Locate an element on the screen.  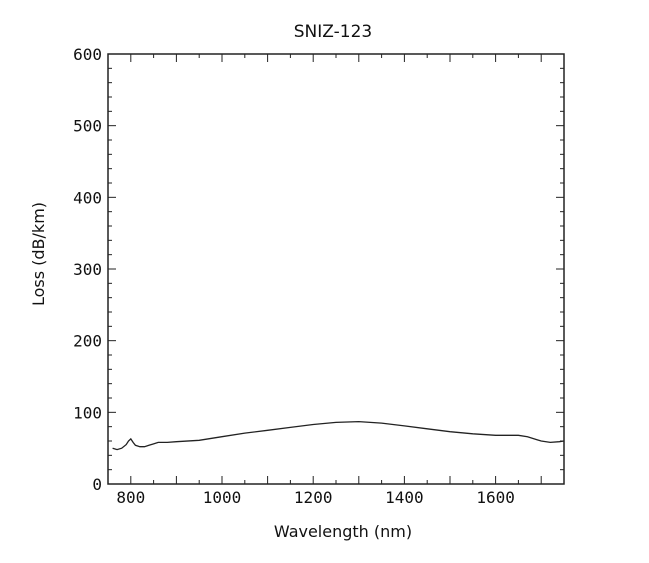
x-tick-label: 1400 is located at coordinates (404, 497).